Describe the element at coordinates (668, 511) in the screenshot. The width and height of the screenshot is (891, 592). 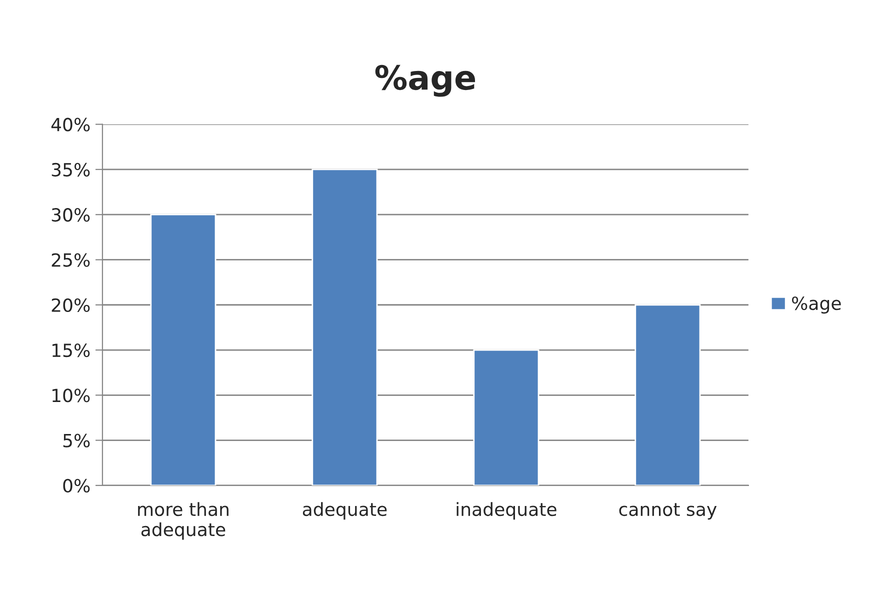
I see `x-tick-label: cannot say` at that location.